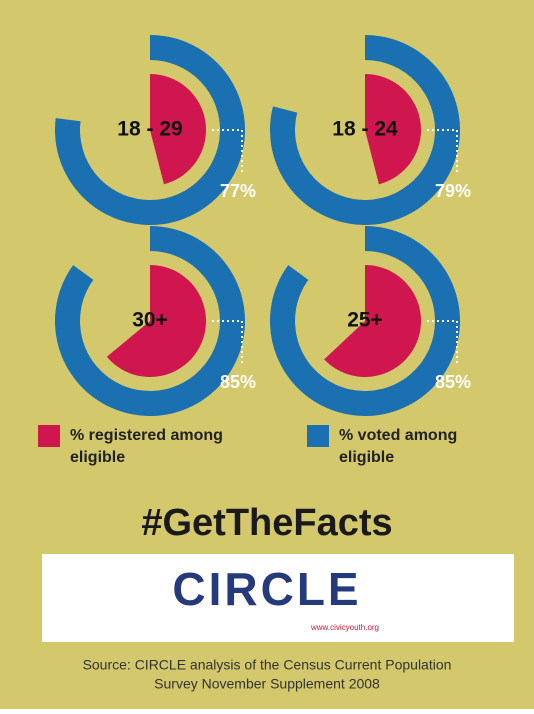 The height and width of the screenshot is (714, 534). I want to click on hashtag: #GetTheFacts, so click(266, 523).